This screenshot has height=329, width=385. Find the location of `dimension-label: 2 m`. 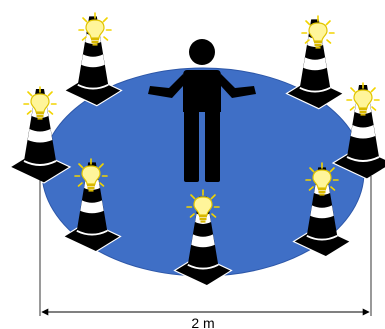

dimension-label: 2 m is located at coordinates (202, 322).